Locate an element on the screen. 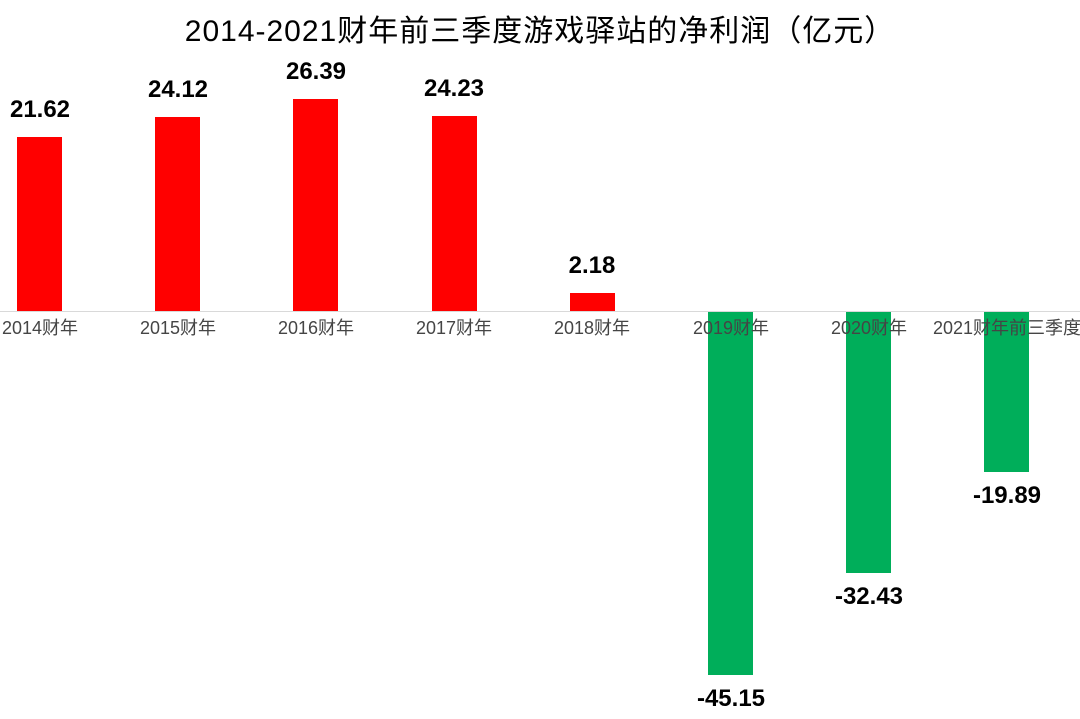 The width and height of the screenshot is (1080, 719). x-axis-line is located at coordinates (540, 311).